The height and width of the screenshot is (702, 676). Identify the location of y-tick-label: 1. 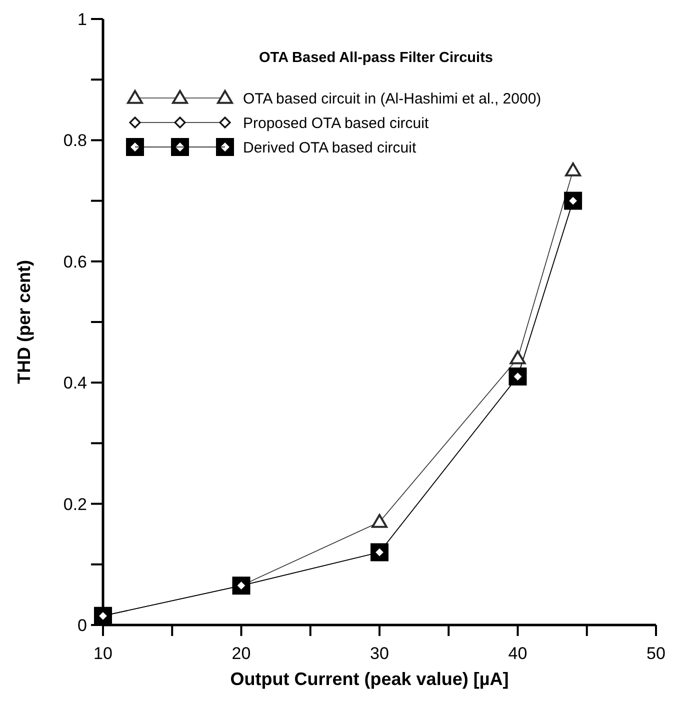
(82, 19).